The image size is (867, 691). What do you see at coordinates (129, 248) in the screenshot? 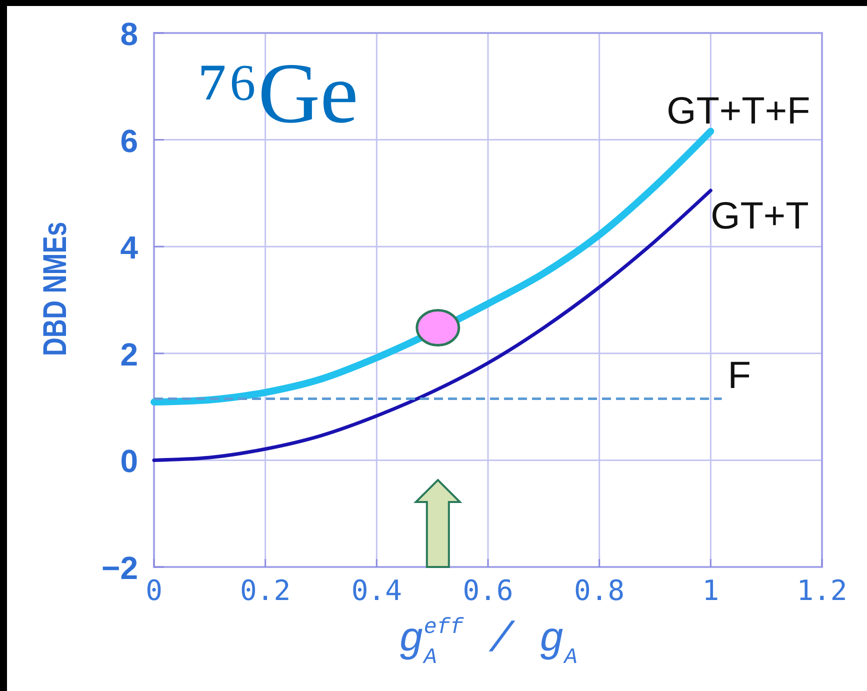
I see `y-tick-label: 4` at bounding box center [129, 248].